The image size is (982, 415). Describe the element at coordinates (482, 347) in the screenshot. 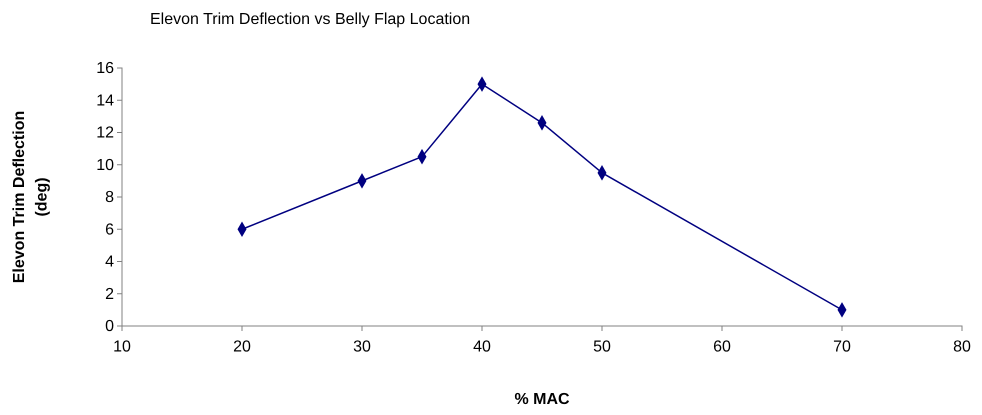

I see `x-tick-label: 40` at that location.